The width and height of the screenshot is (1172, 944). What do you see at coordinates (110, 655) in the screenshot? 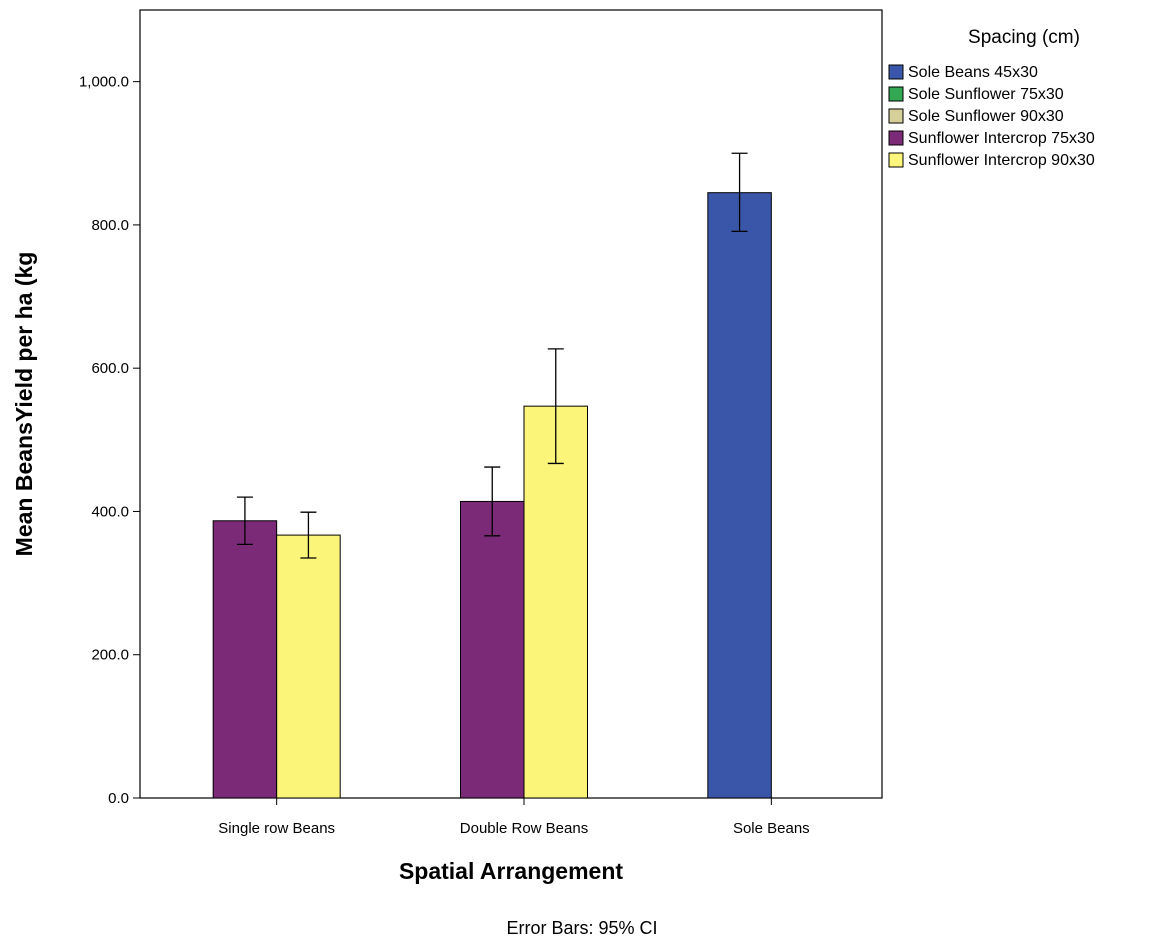
I see `y-tick-label: 200.0` at bounding box center [110, 655].